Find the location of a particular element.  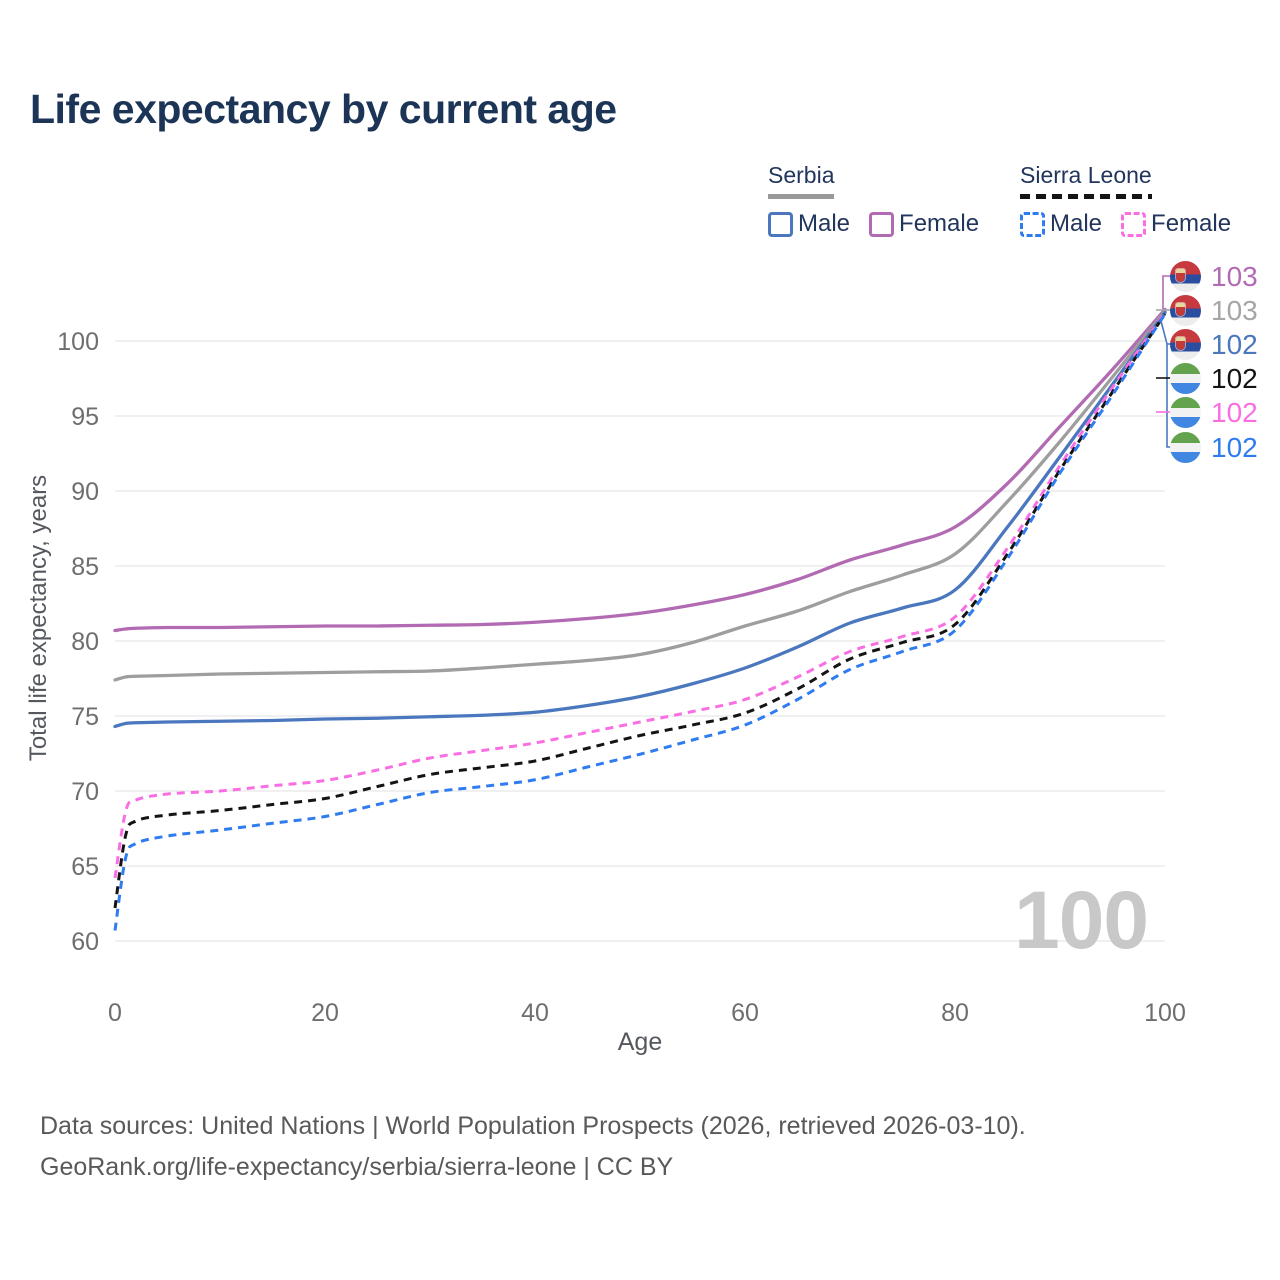

y-tick-label: 75 is located at coordinates (85, 717).